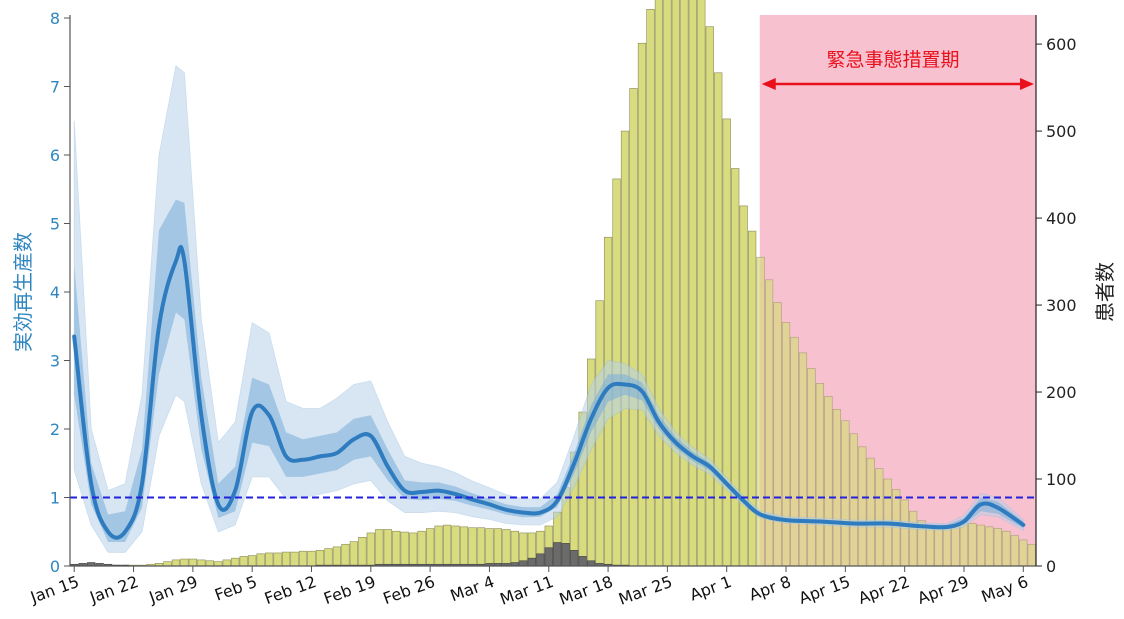 The image size is (1124, 619). I want to click on annotation: 緊急事態措置期, so click(897, 69).